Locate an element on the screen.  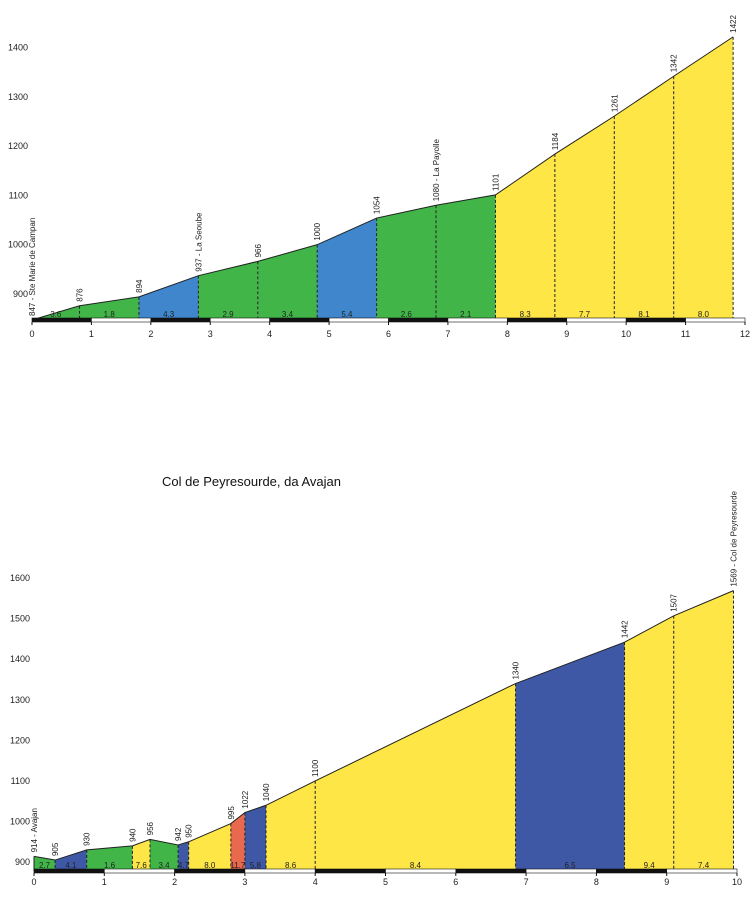
waypoint-label: 937 - La Seoube is located at coordinates (198, 242).